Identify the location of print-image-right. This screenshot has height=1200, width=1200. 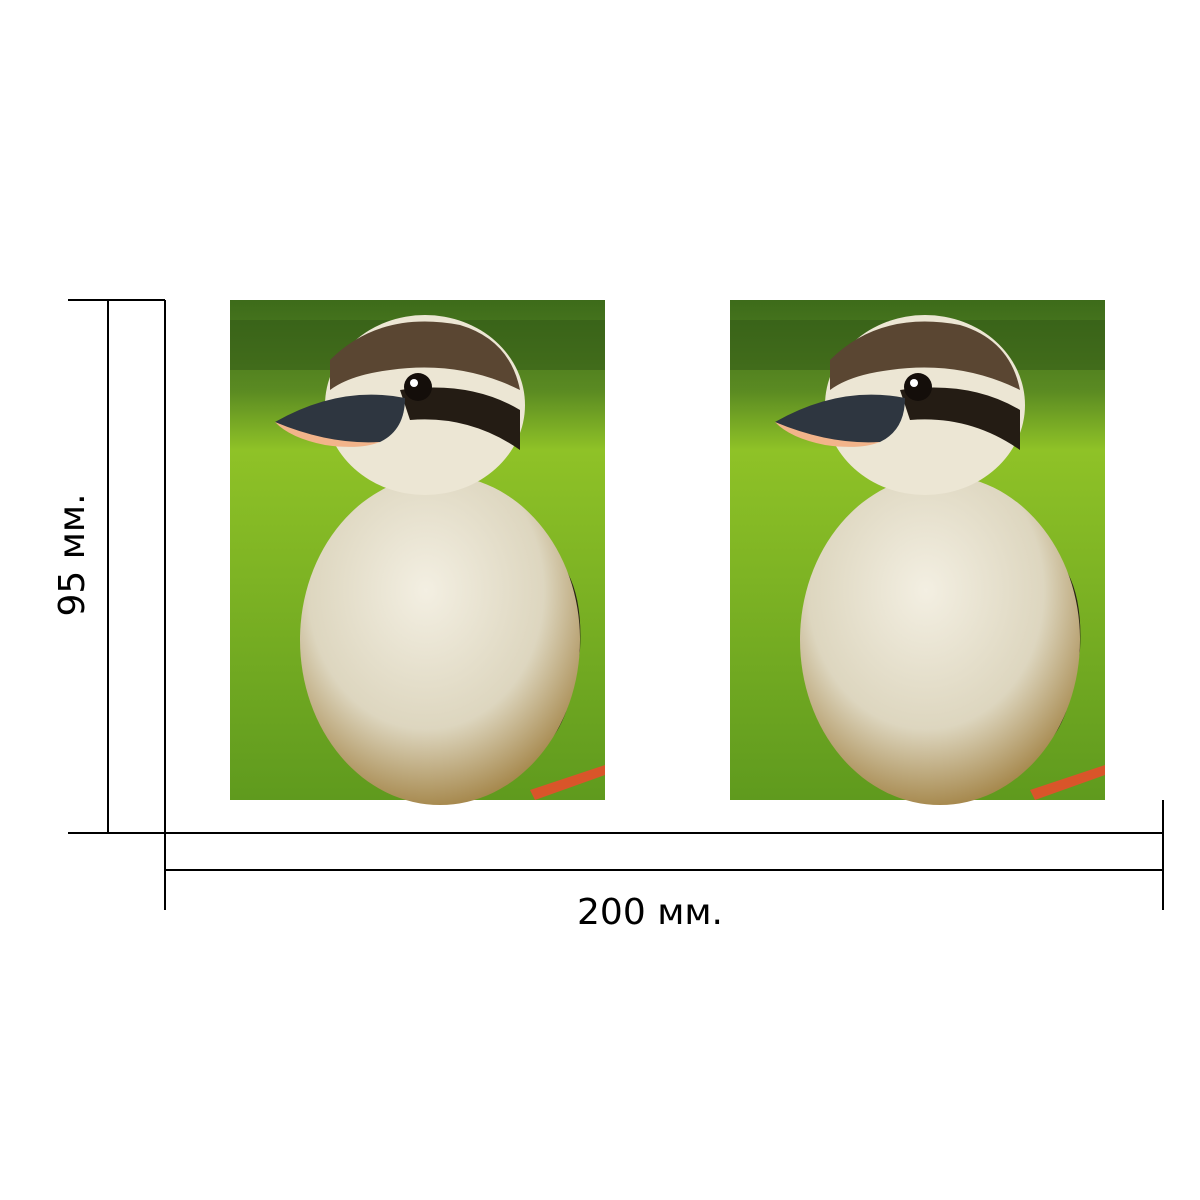
(917, 552).